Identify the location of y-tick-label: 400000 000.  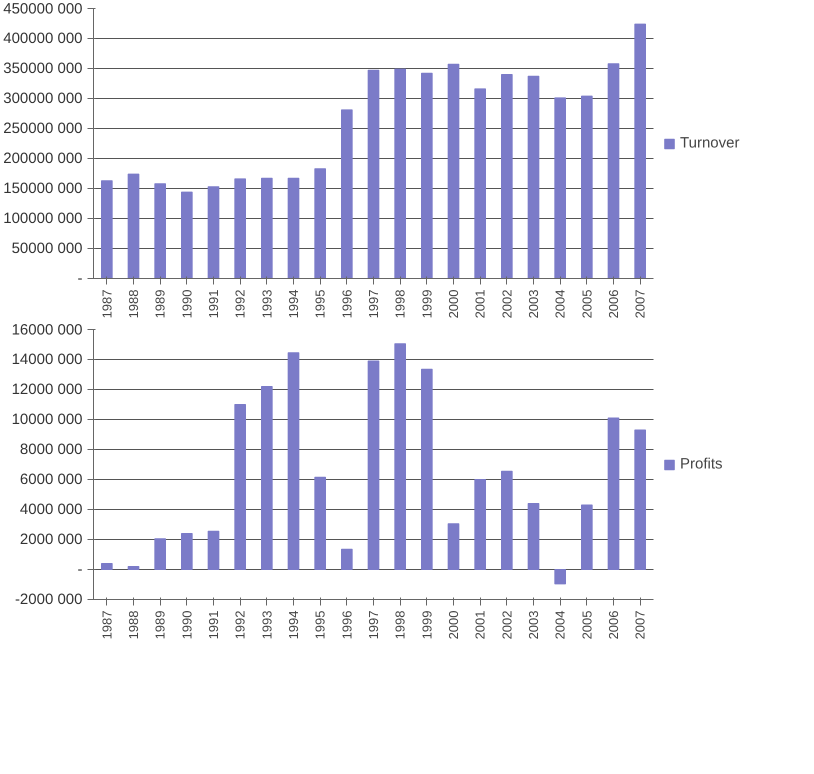
(42, 38).